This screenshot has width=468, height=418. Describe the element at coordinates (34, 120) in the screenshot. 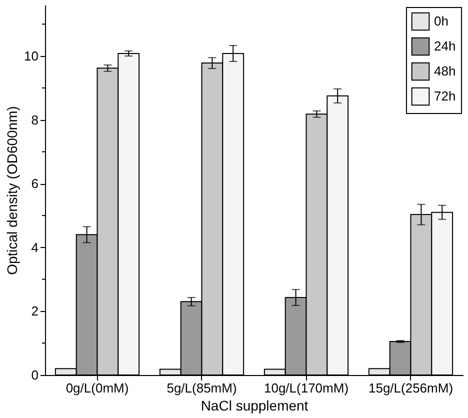

I see `y-tick-label: 8` at that location.